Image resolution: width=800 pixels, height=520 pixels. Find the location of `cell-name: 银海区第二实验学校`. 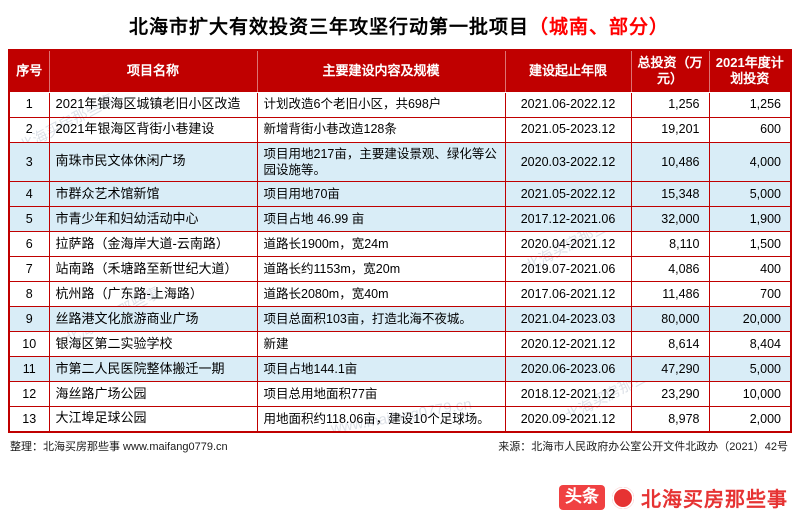

cell-name: 银海区第二实验学校 is located at coordinates (153, 344).